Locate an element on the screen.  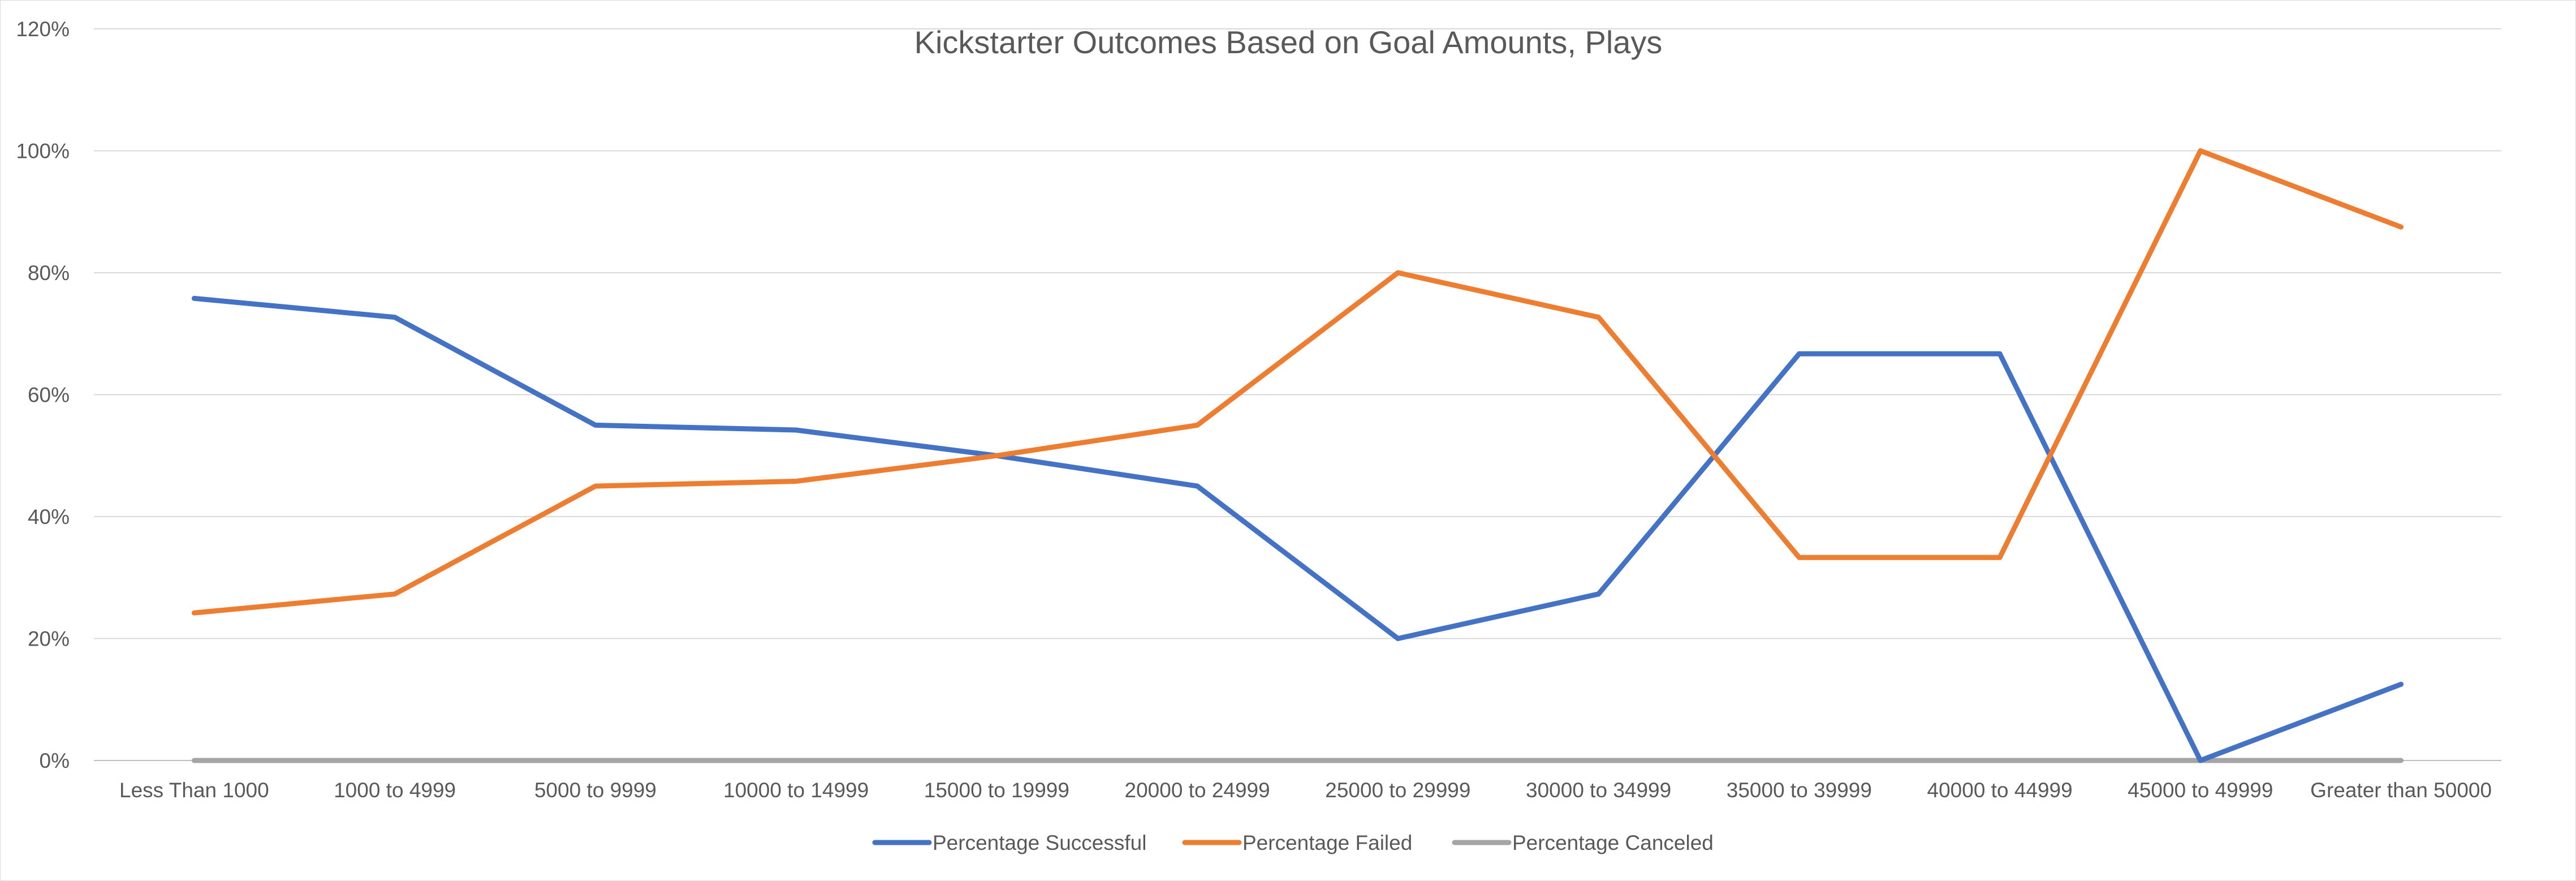
legend-item-percentage-failed: Percentage Failed is located at coordinates (1297, 842).